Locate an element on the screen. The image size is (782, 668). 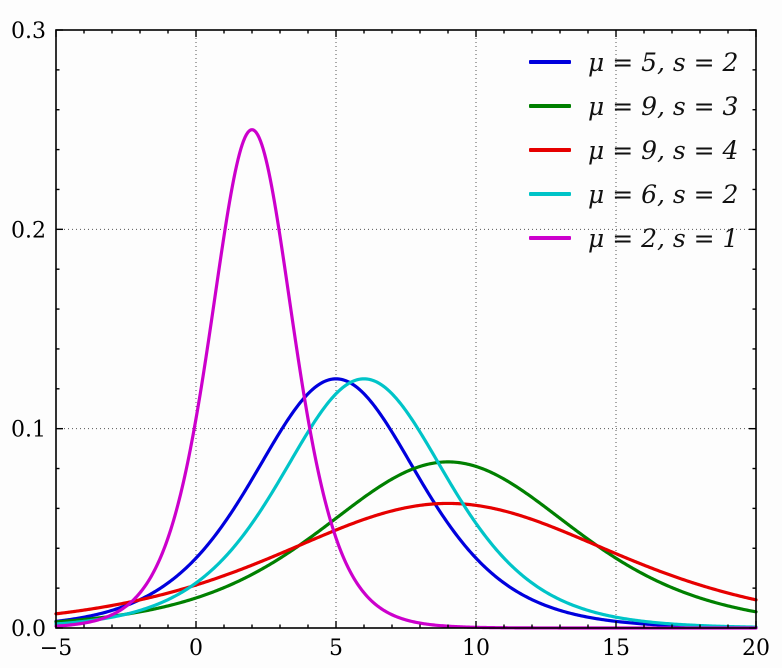
x-tick-label: 15 is located at coordinates (616, 648).